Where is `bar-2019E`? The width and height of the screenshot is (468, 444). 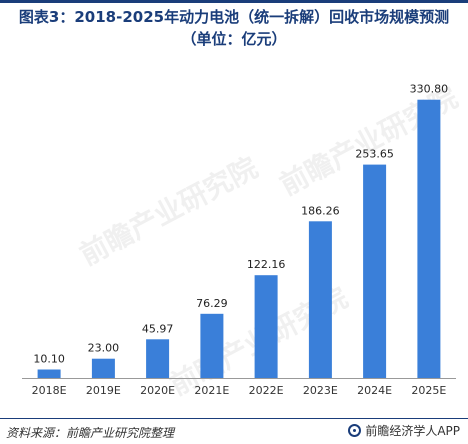 bar-2019E is located at coordinates (103, 368).